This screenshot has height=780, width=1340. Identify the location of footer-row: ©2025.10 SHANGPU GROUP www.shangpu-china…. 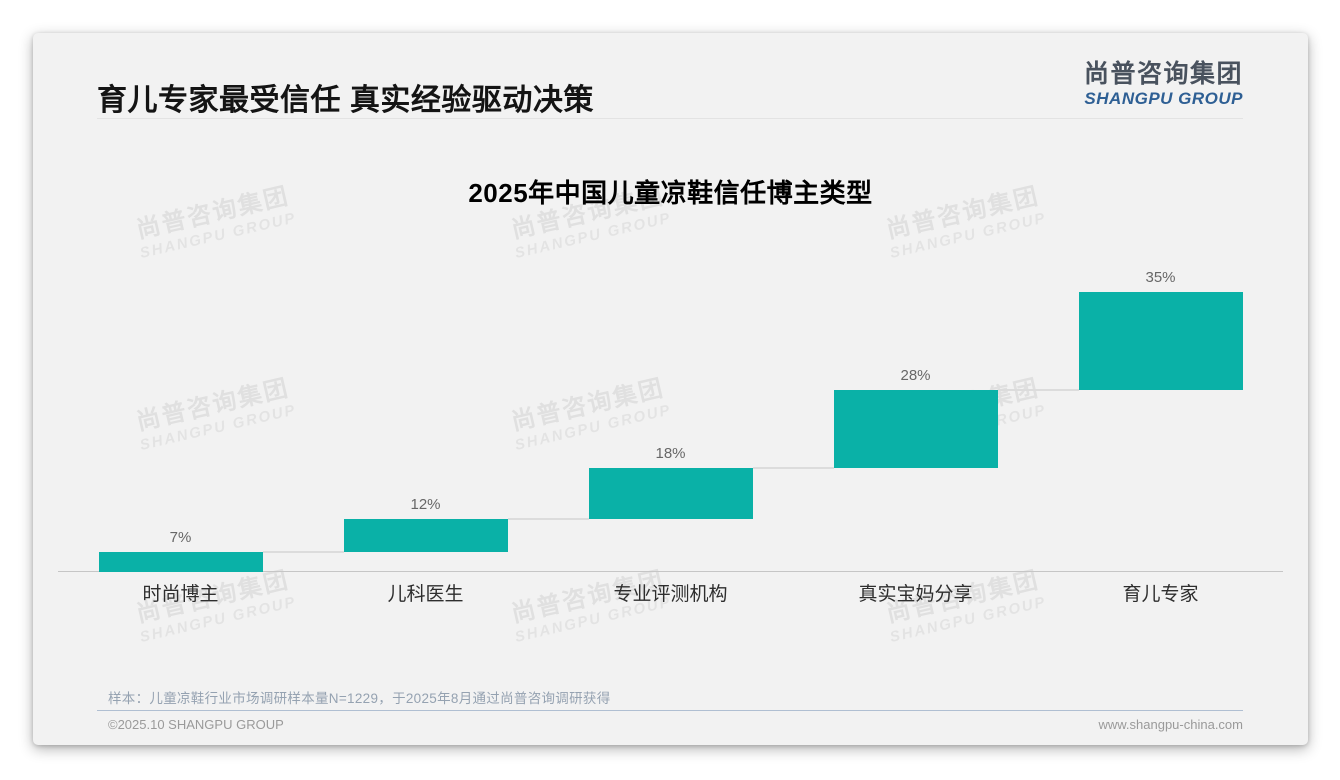
(675, 724).